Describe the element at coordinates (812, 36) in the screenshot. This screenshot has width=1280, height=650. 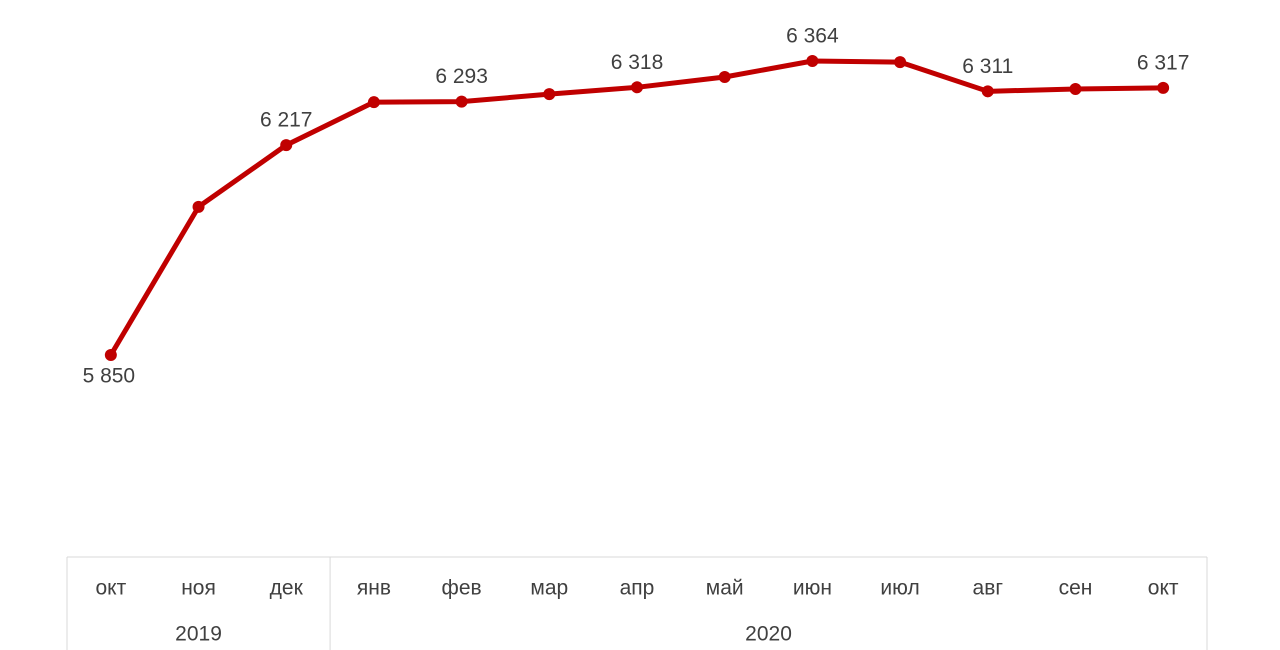
I see `data-label: 6 364` at that location.